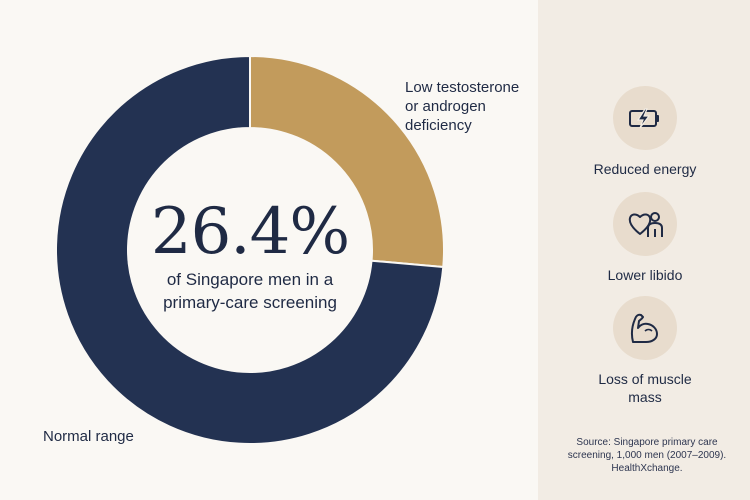 The height and width of the screenshot is (500, 750). I want to click on flexed-arm-icon, so click(644, 328).